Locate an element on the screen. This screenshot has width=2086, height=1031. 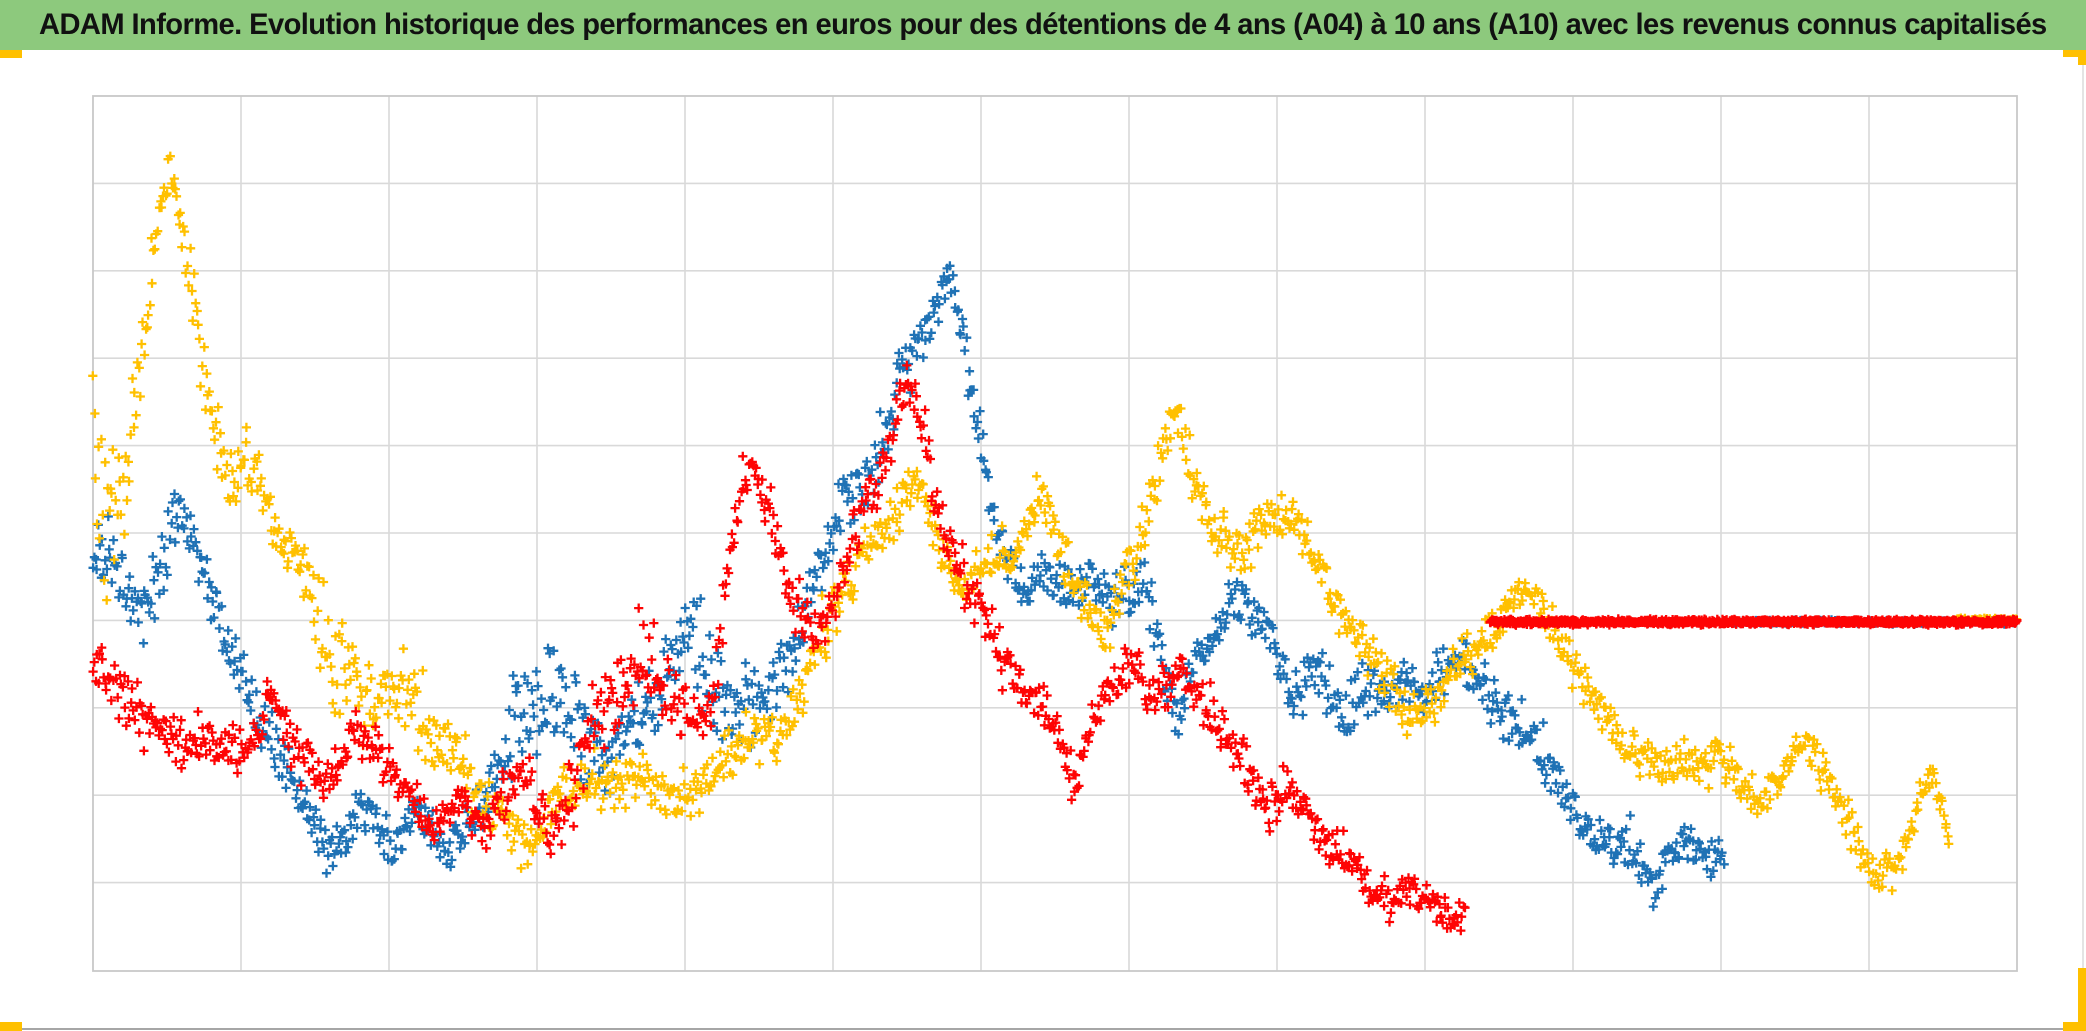
accent-corner-bottom-left is located at coordinates (11, 1026).